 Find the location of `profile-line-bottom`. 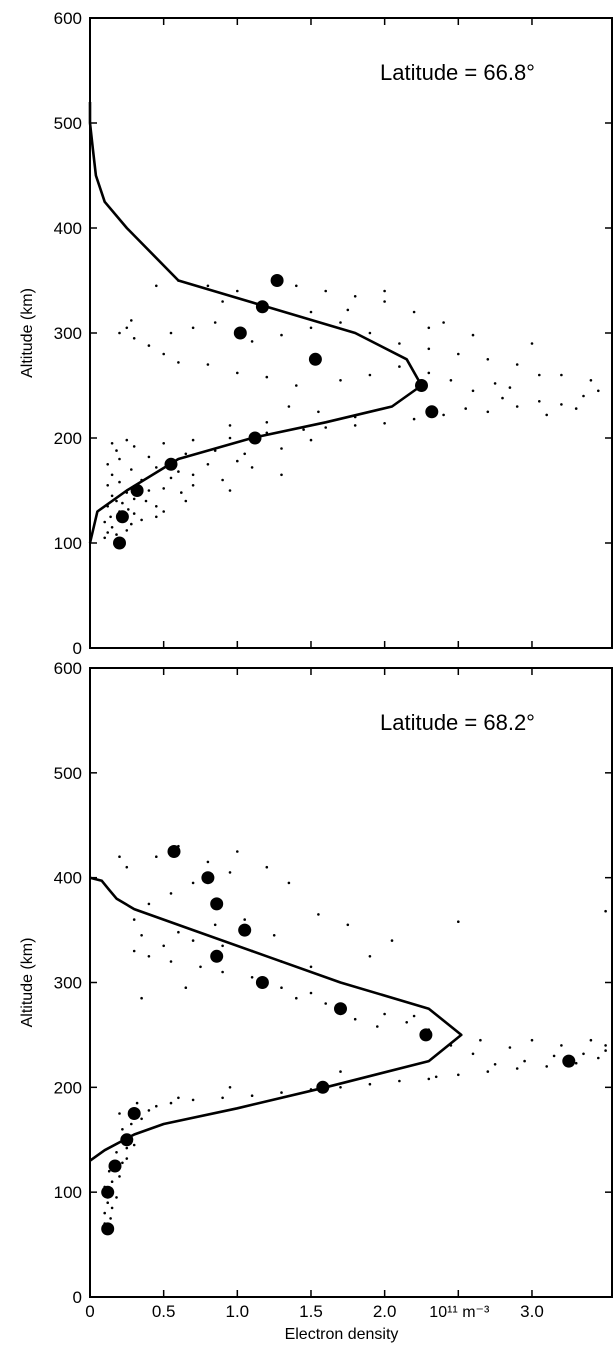

profile-line-bottom is located at coordinates (276, 1019).